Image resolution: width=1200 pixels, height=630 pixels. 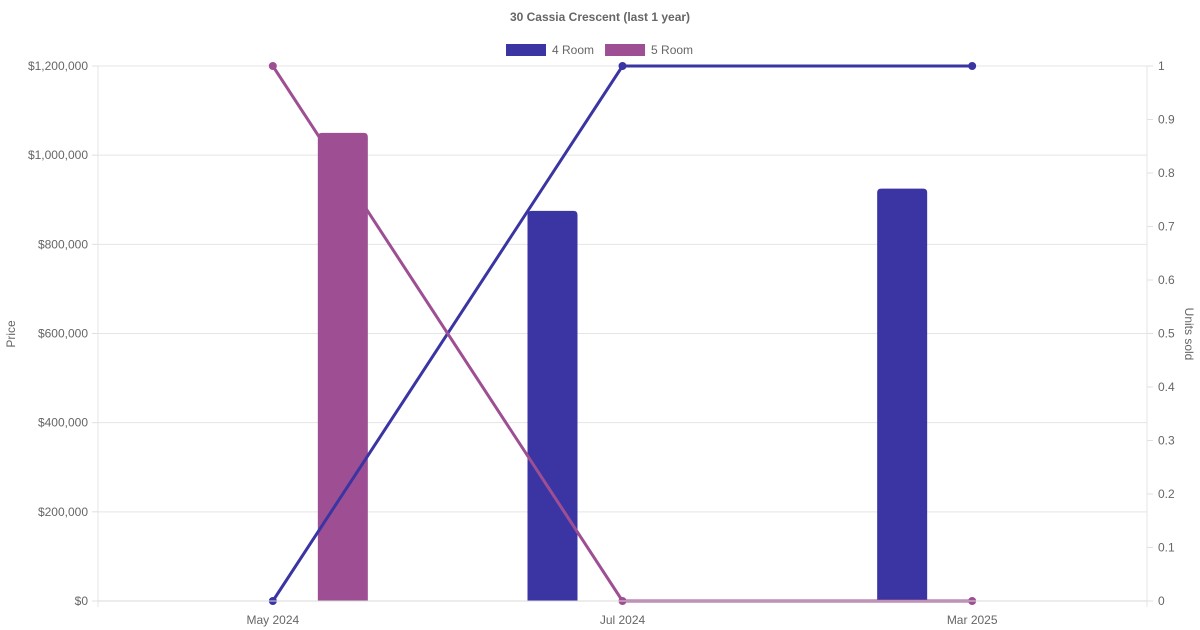 I want to click on y-right-tick-label: 0.6, so click(x=1166, y=280).